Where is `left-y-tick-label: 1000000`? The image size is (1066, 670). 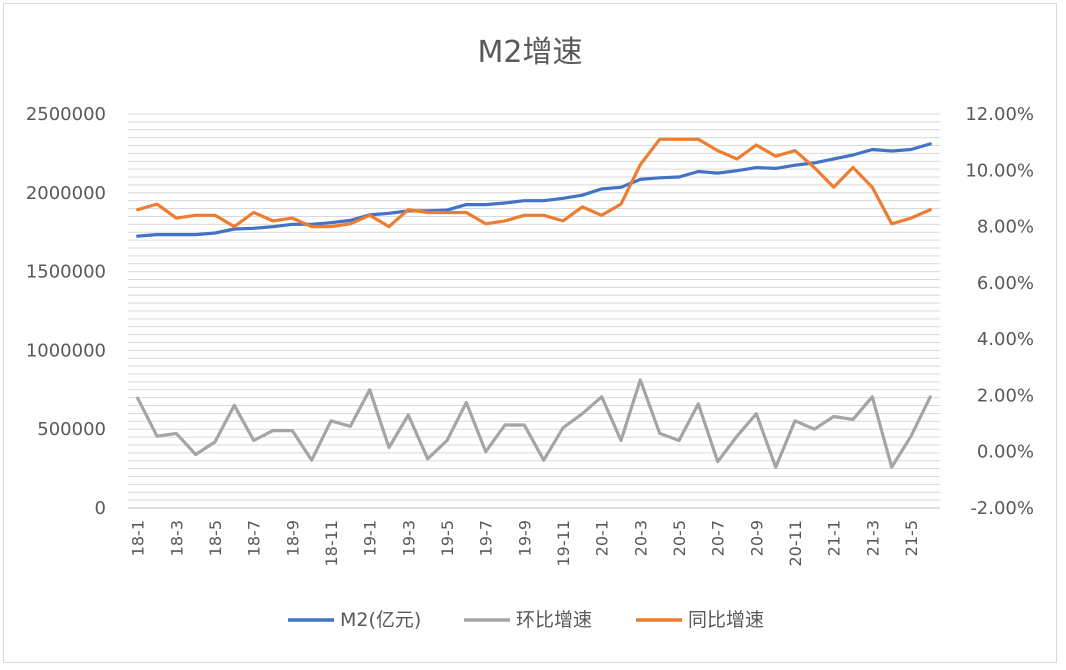
left-y-tick-label: 1000000 is located at coordinates (66, 350).